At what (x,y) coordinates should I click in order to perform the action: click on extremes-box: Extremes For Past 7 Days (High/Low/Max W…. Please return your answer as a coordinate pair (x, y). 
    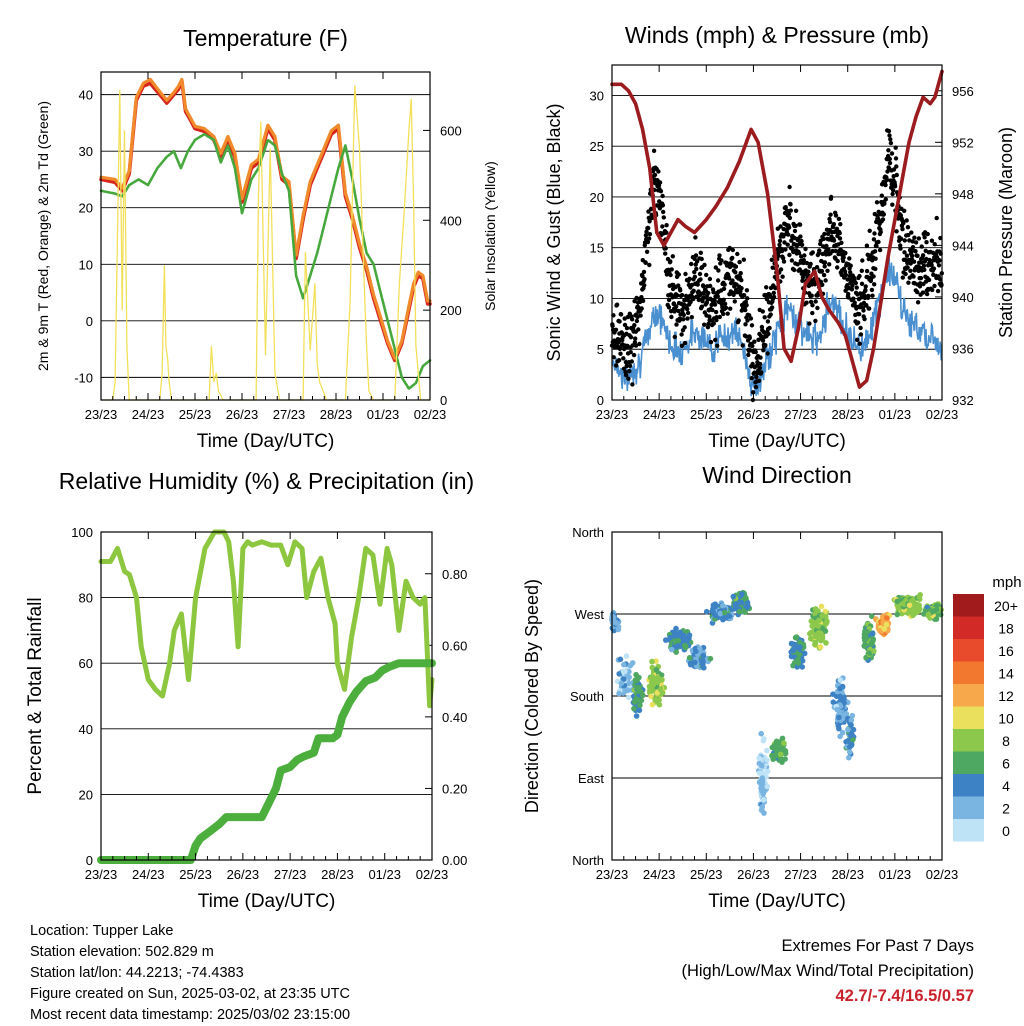
    Looking at the image, I should click on (827, 971).